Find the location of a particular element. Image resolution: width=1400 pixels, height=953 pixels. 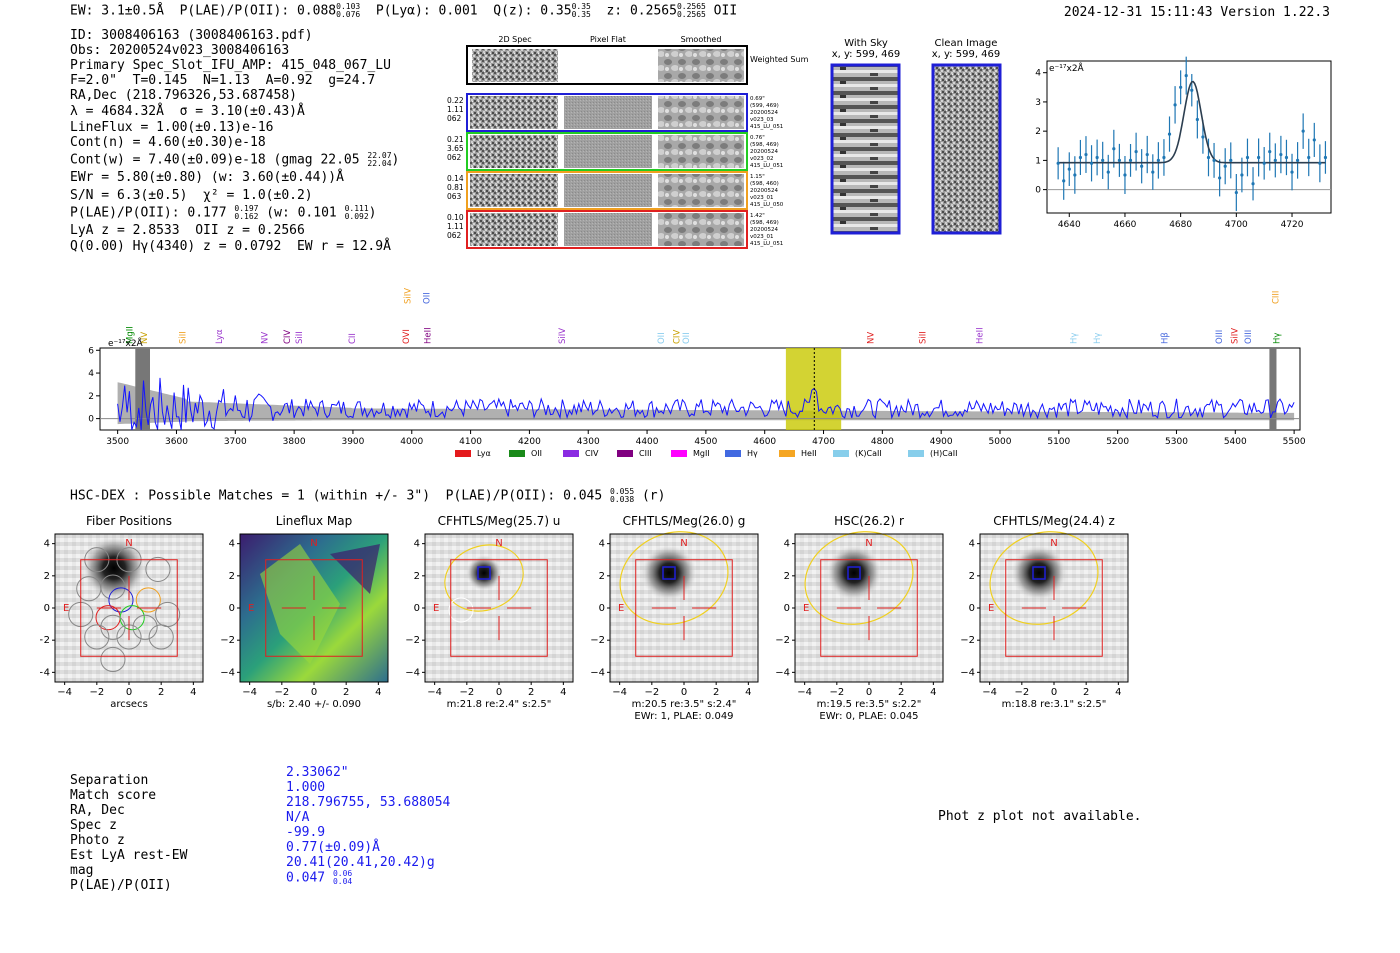

spectrum-xtick-label: 4200 is located at coordinates (529, 442).